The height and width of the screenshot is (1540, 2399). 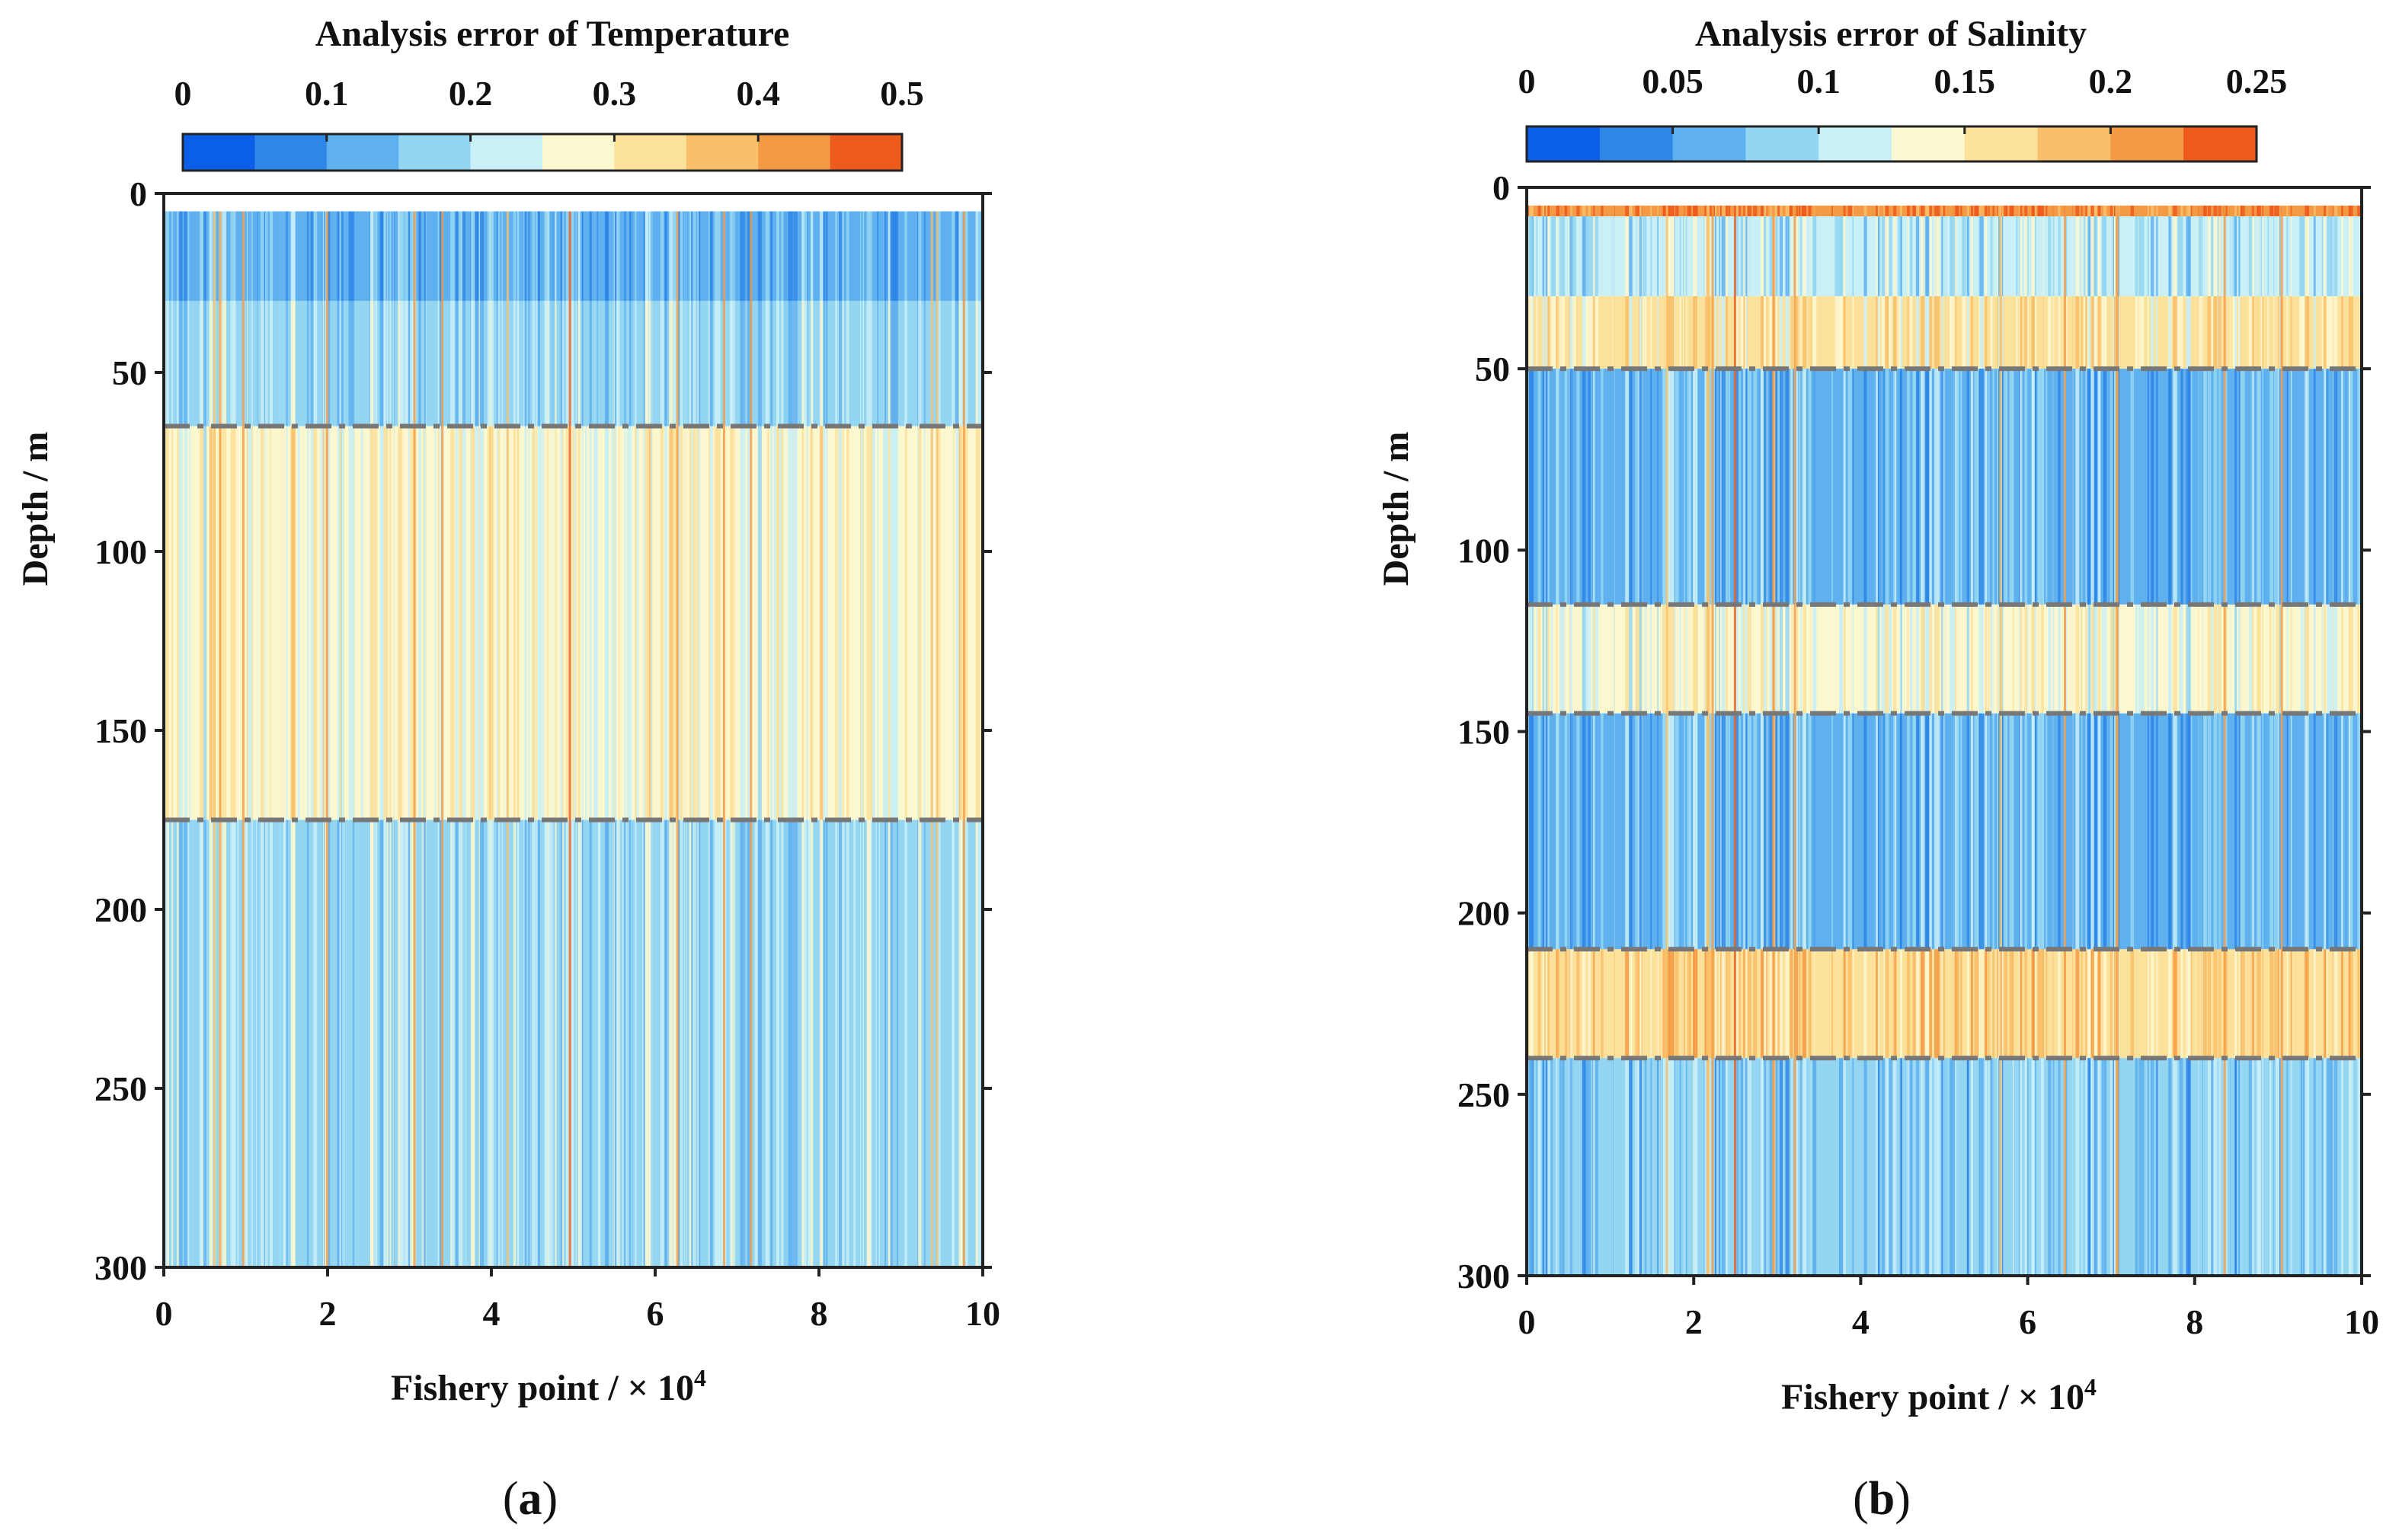 I want to click on x-tick-label: 4, so click(x=492, y=1313).